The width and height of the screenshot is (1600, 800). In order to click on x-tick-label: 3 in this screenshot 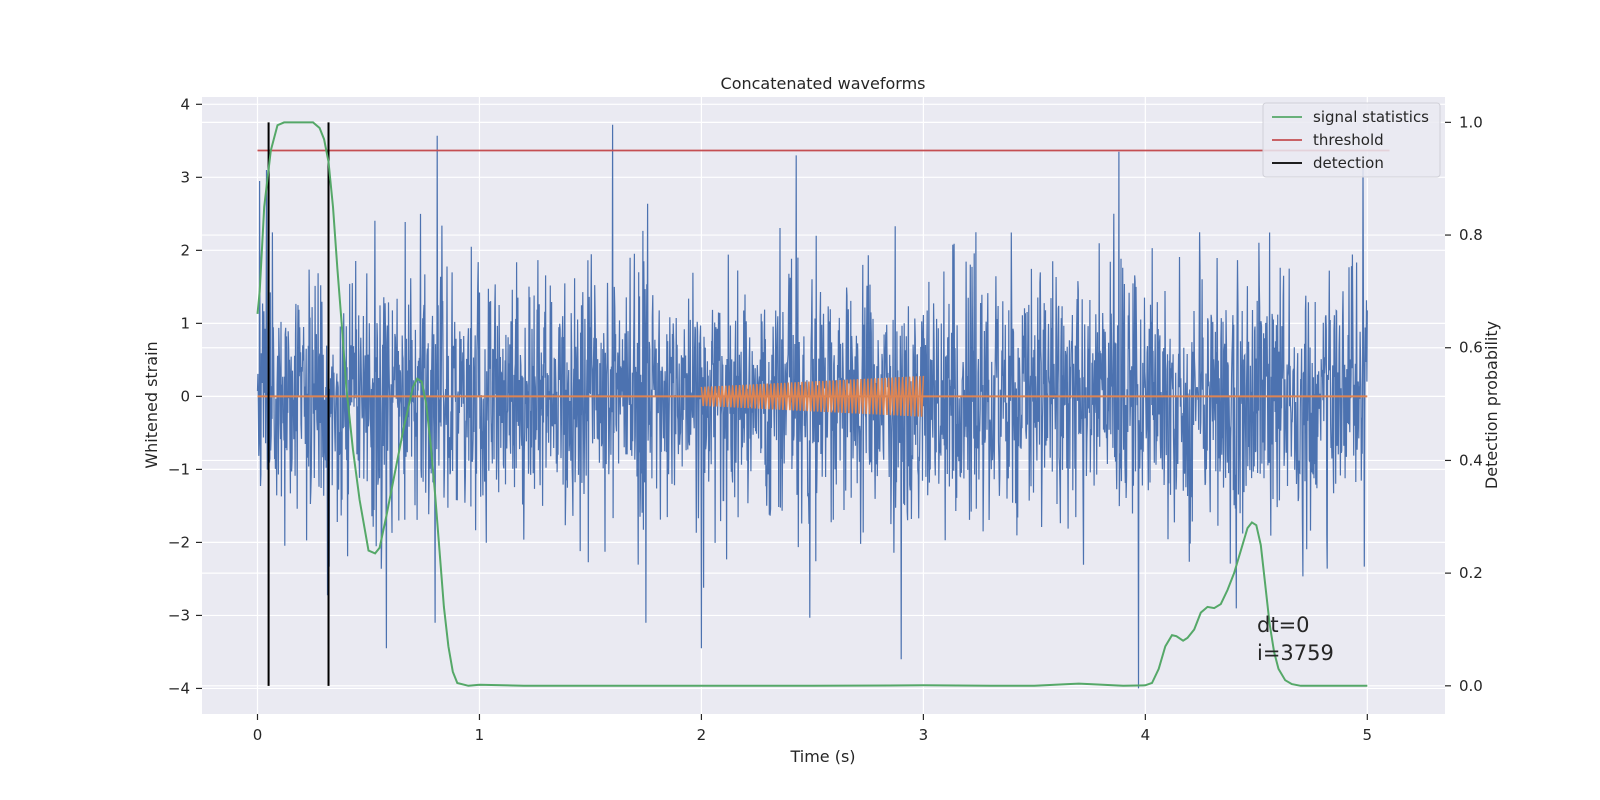, I will do `click(924, 735)`.